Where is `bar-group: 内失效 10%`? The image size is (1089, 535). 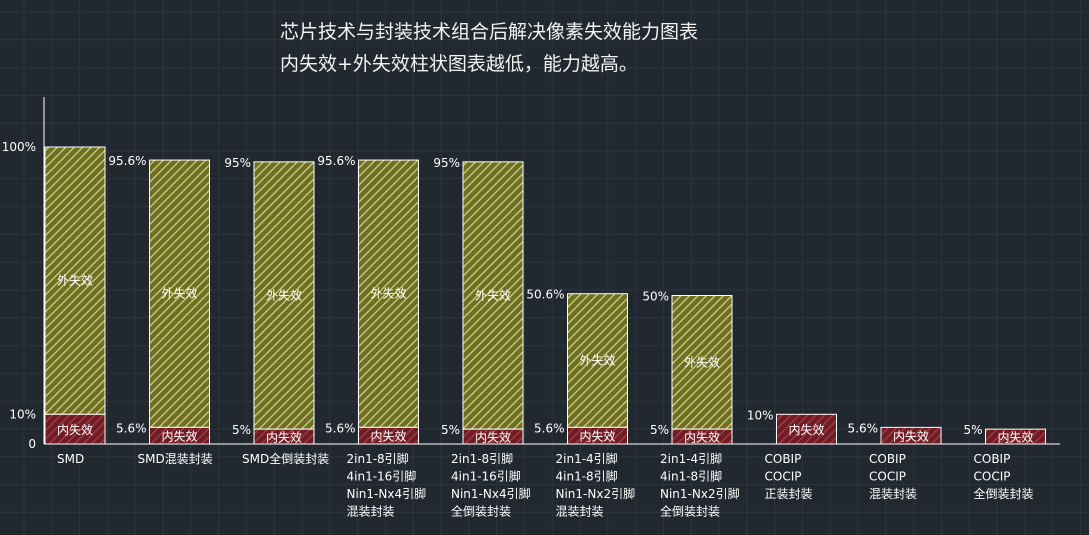
bar-group: 内失效 10% is located at coordinates (792, 426).